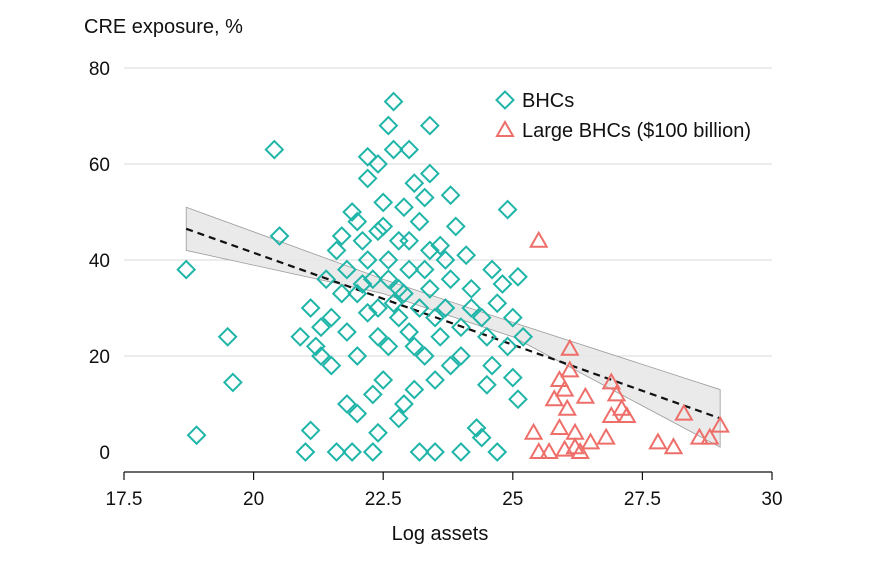 The height and width of the screenshot is (567, 880). I want to click on x-tick-label: 27.5, so click(642, 499).